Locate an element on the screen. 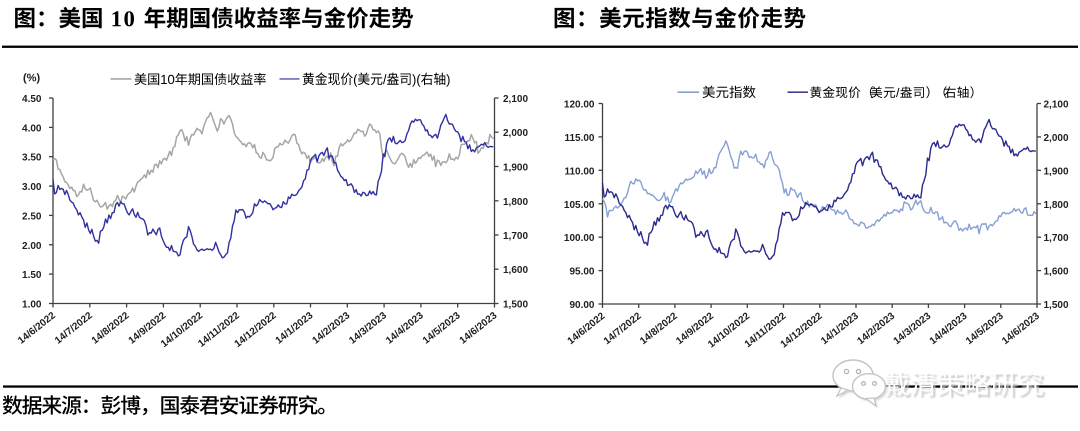 Image resolution: width=1080 pixels, height=431 pixels. svg-text: 2.00 is located at coordinates (32, 246).